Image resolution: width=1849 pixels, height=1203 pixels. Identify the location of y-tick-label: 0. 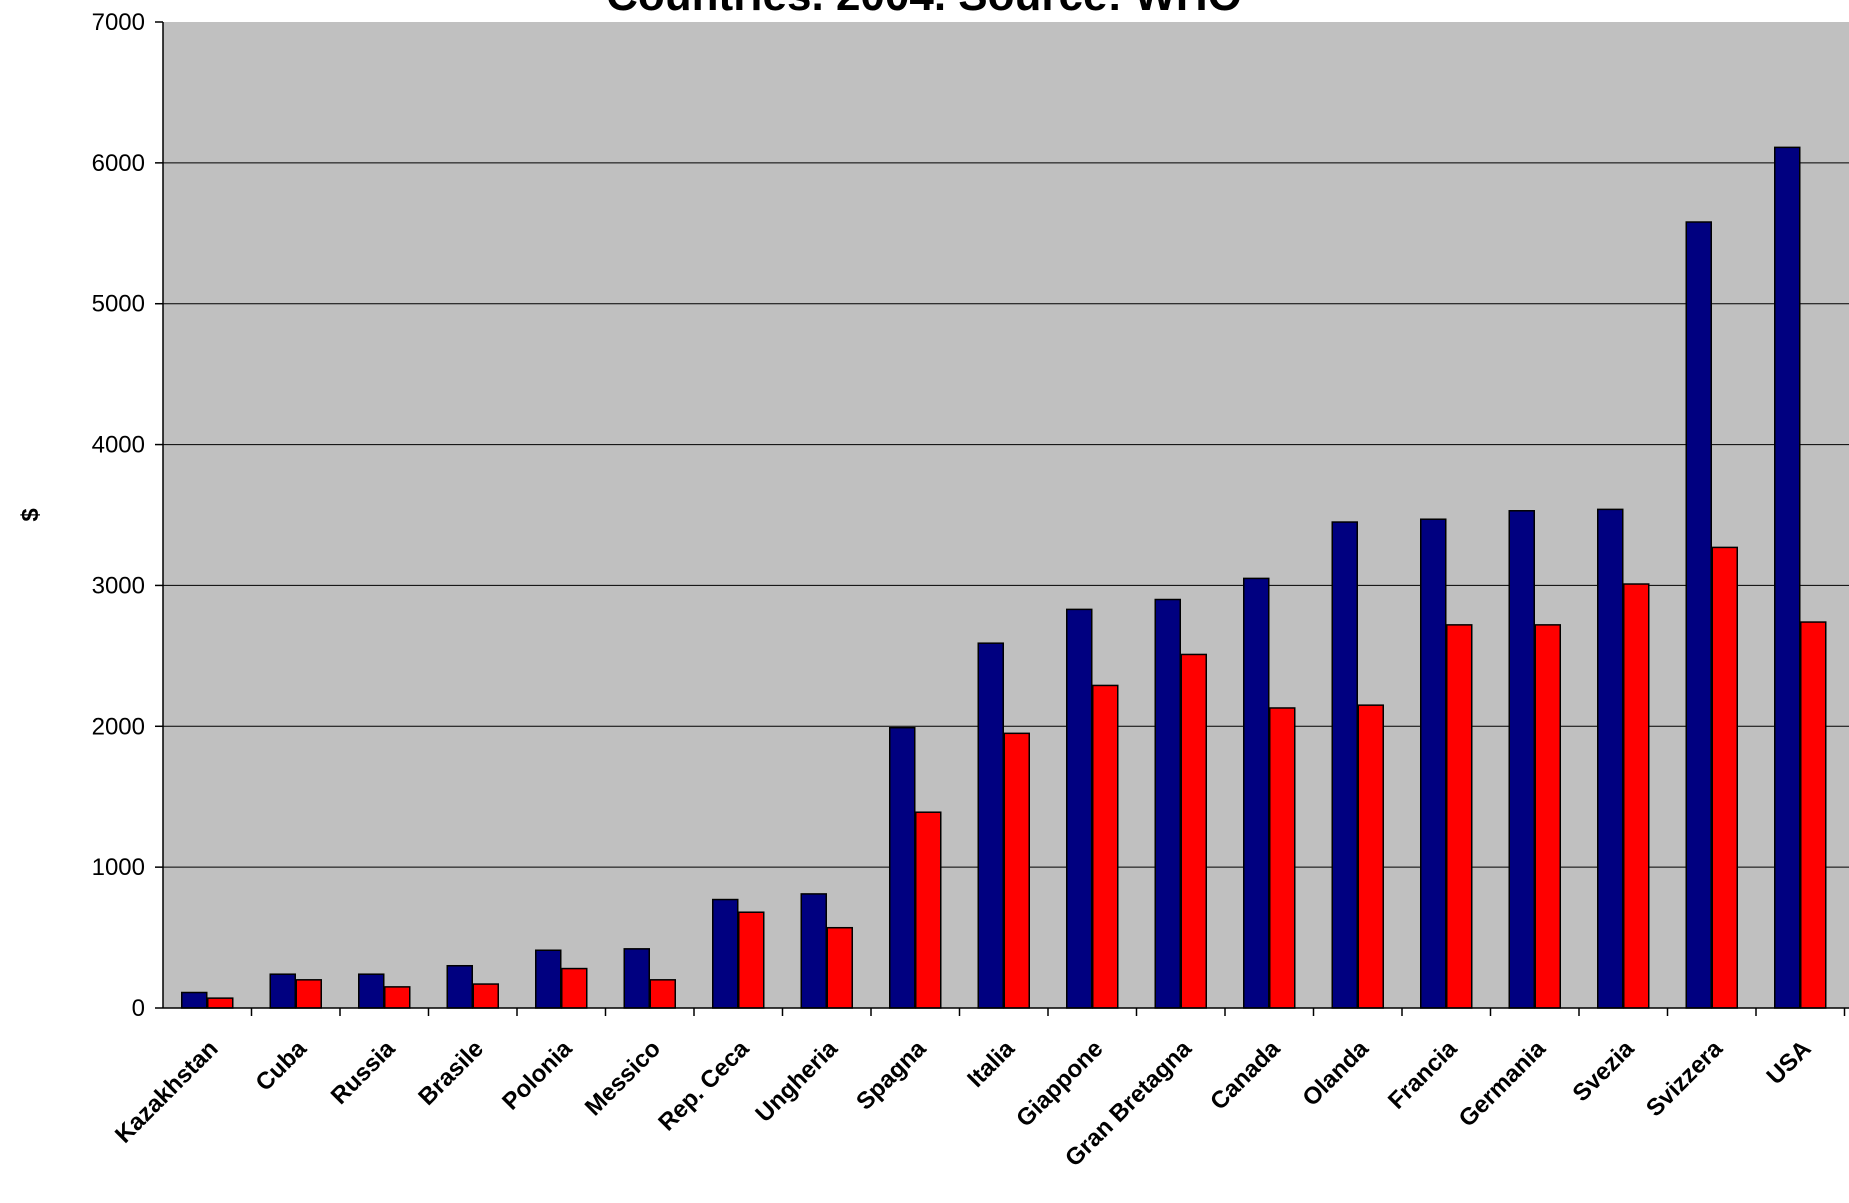
(138, 1008).